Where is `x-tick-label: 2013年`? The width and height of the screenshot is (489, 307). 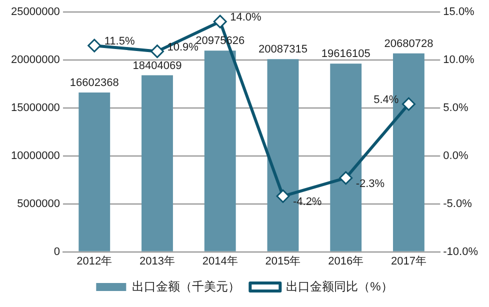 x-tick-label: 2013年 is located at coordinates (157, 261).